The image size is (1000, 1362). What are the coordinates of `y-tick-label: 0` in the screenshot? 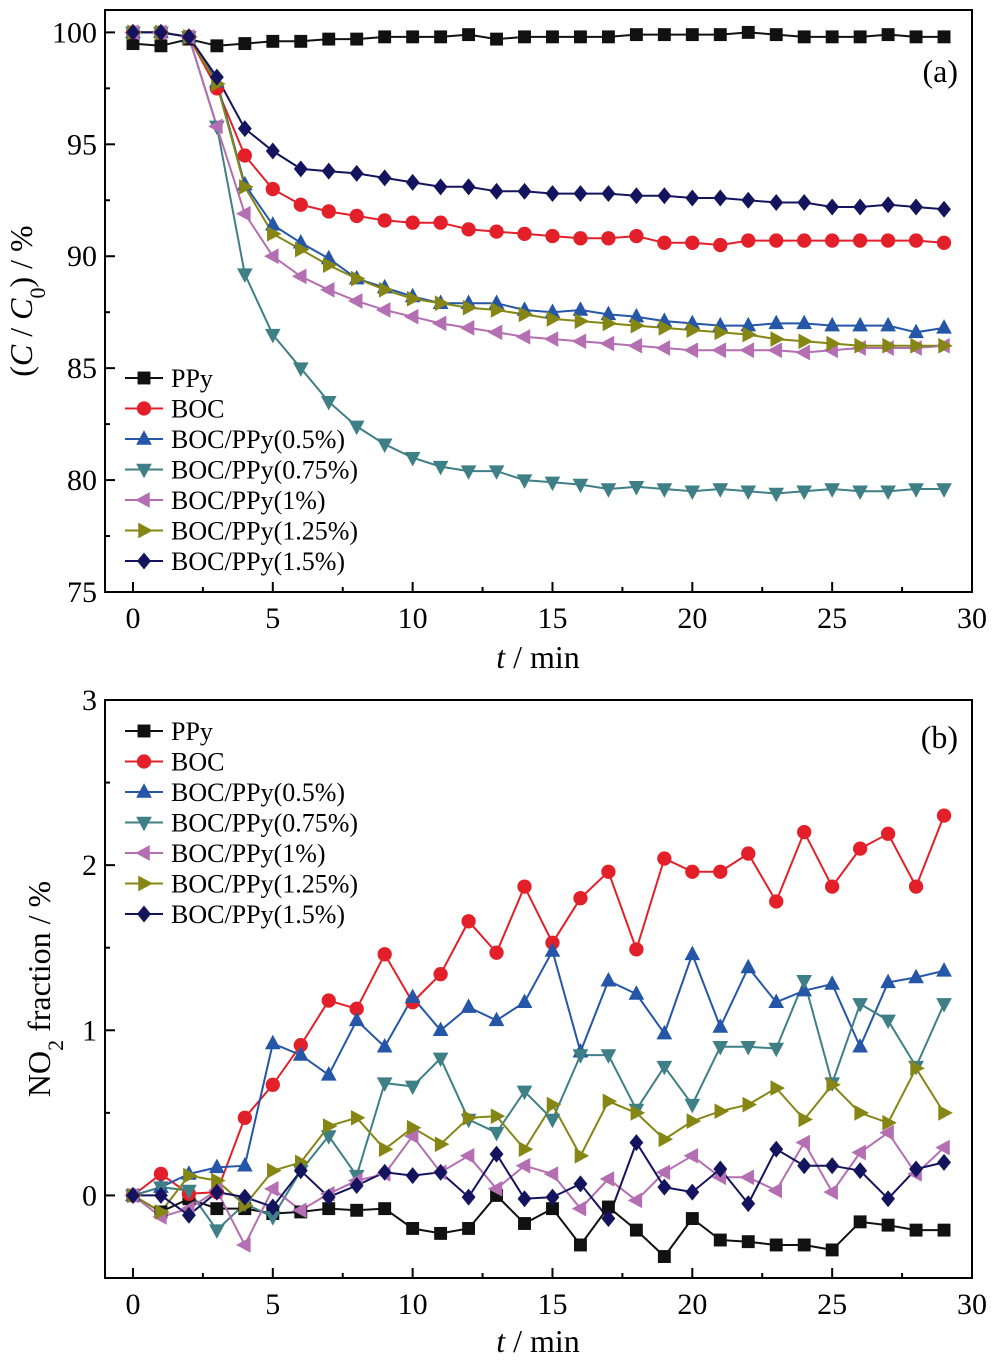 It's located at (89, 1195).